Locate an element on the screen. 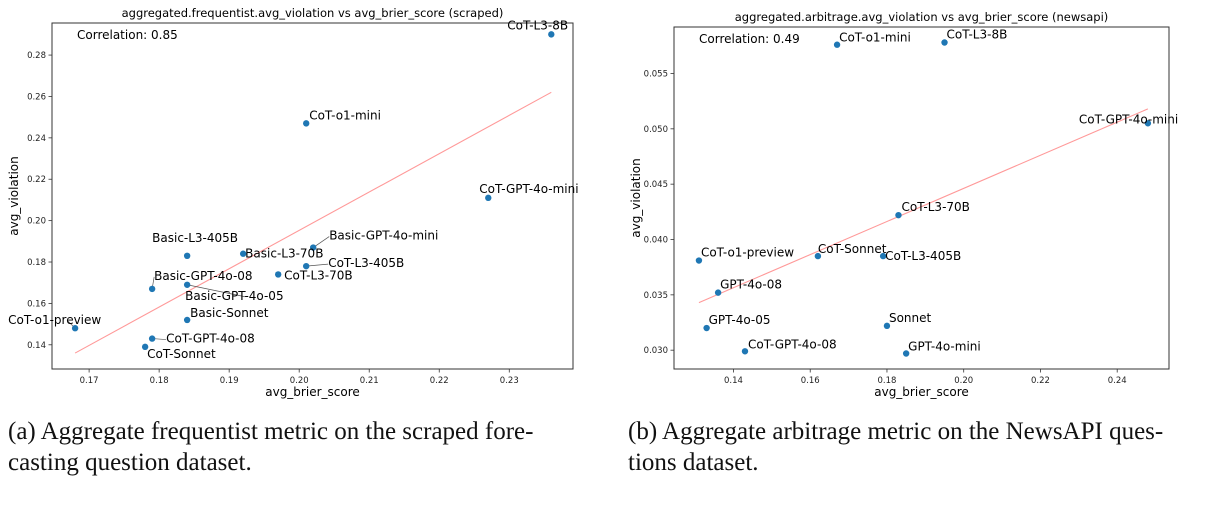  data-point: GPT-4o-08 is located at coordinates (748, 287).